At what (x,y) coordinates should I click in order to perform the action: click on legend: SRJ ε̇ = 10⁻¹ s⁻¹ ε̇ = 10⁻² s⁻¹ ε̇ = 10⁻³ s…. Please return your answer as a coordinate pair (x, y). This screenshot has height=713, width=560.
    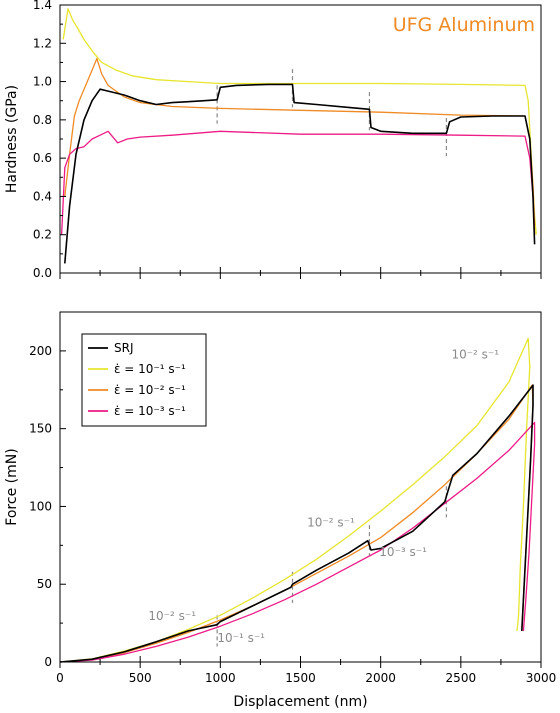
    Looking at the image, I should click on (144, 380).